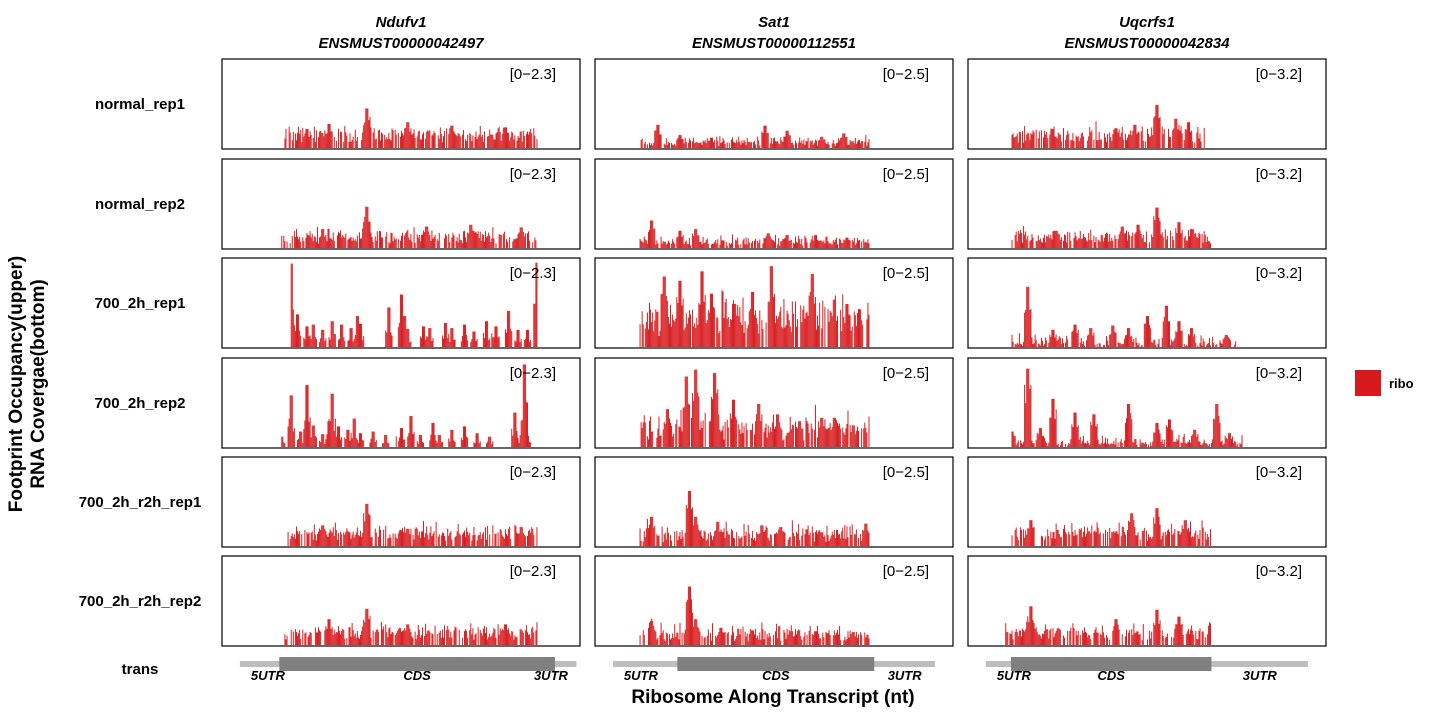  What do you see at coordinates (774, 43) in the screenshot?
I see `transcript-id-Sat1: ENSMUST00000112551` at bounding box center [774, 43].